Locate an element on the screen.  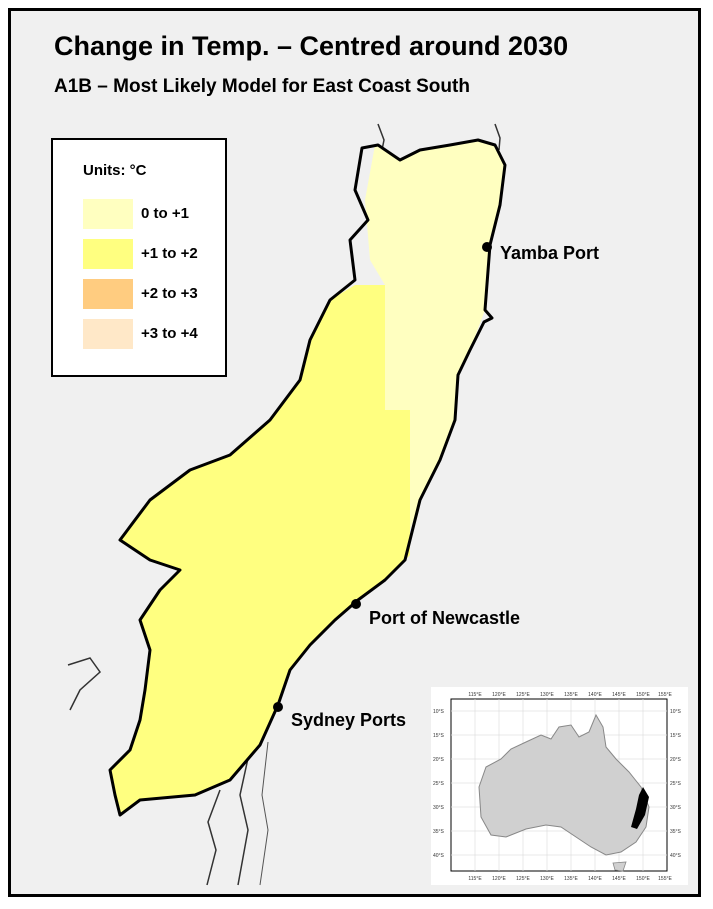
coast-beyond is located at coordinates (264, 813).